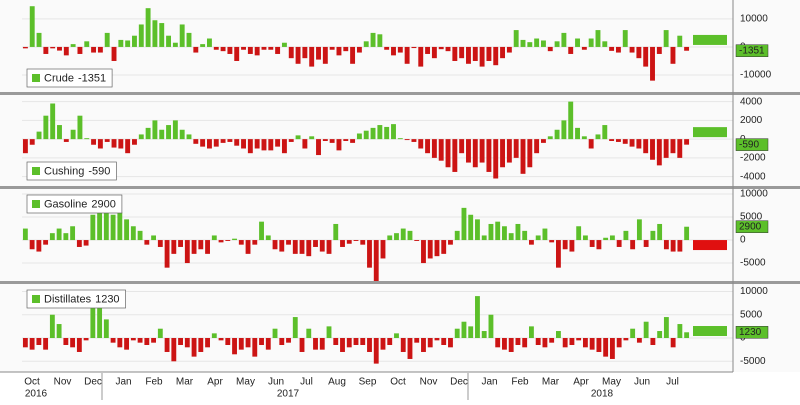 Image resolution: width=800 pixels, height=405 pixels. Describe the element at coordinates (398, 382) in the screenshot. I see `x-tick-label: Oct` at that location.